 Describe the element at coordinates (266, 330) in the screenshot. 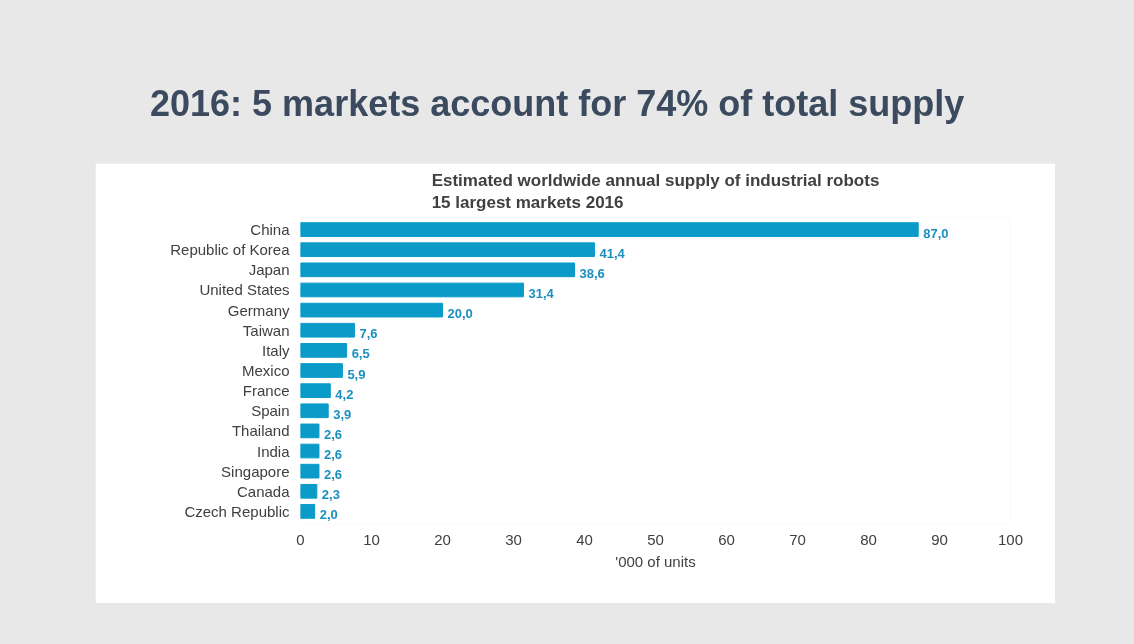

I see `y-tick-label: Taiwan` at that location.